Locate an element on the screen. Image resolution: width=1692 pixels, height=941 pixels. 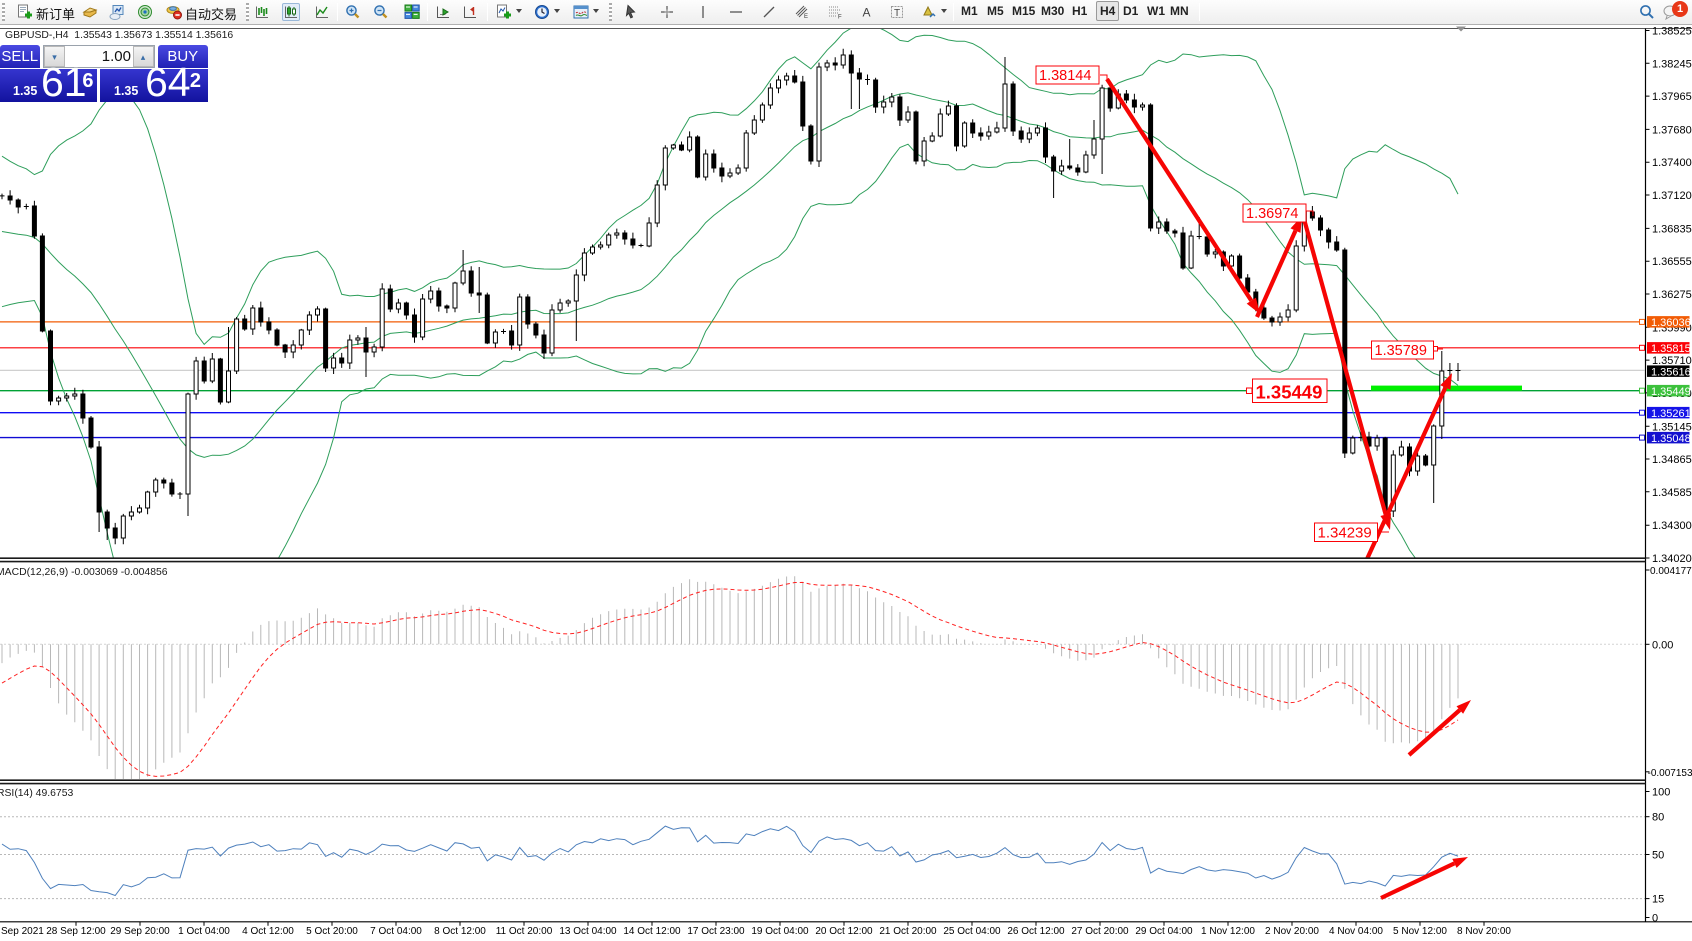
svg-text: 80 is located at coordinates (1658, 818).